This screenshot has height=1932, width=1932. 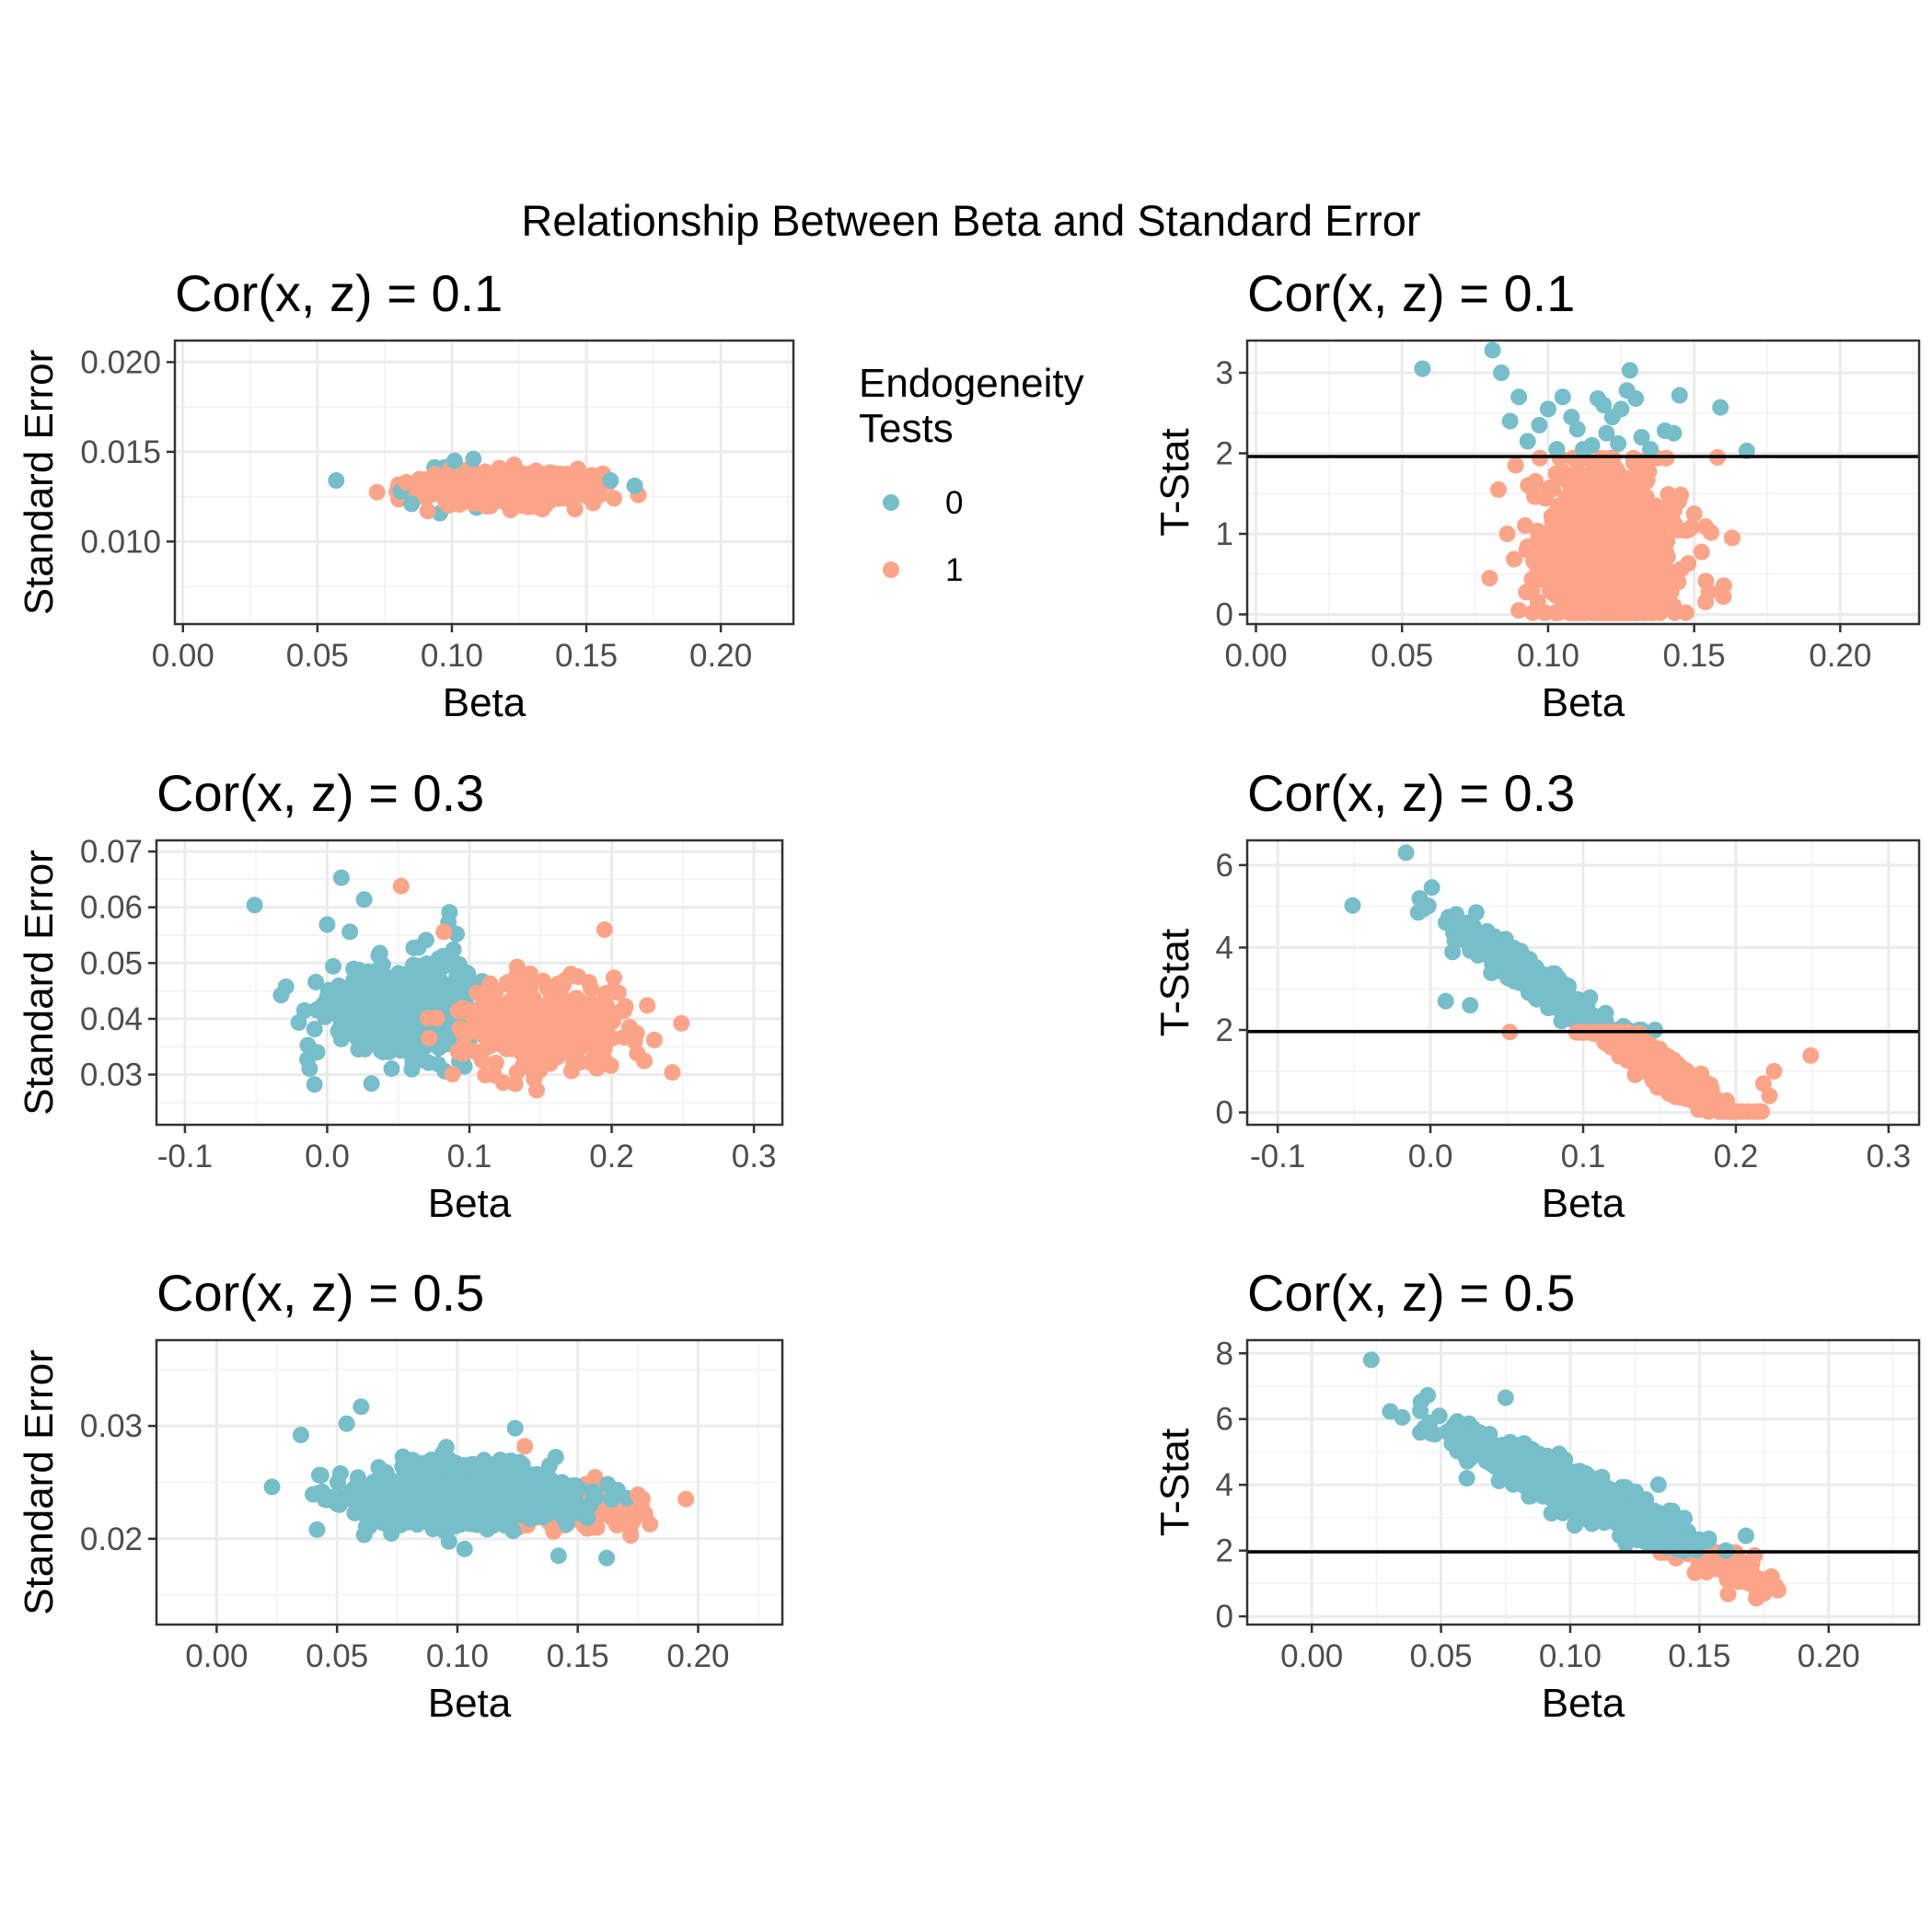 What do you see at coordinates (121, 452) in the screenshot?
I see `y-tick-label: 0.015` at bounding box center [121, 452].